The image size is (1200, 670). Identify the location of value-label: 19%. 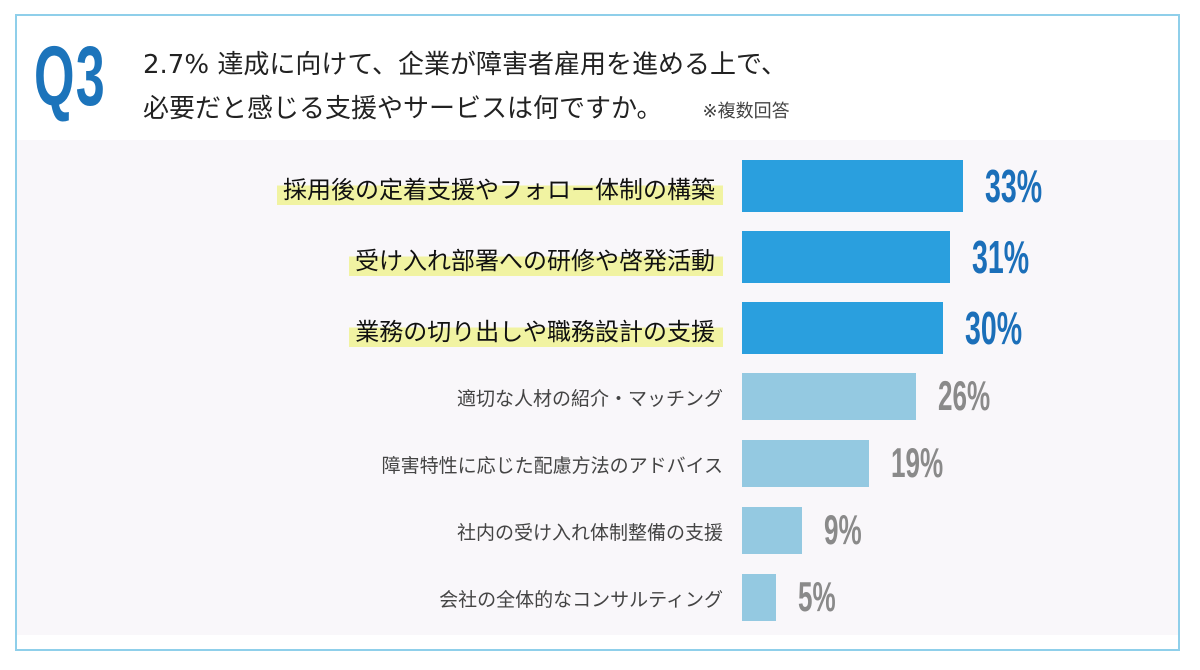
(917, 462).